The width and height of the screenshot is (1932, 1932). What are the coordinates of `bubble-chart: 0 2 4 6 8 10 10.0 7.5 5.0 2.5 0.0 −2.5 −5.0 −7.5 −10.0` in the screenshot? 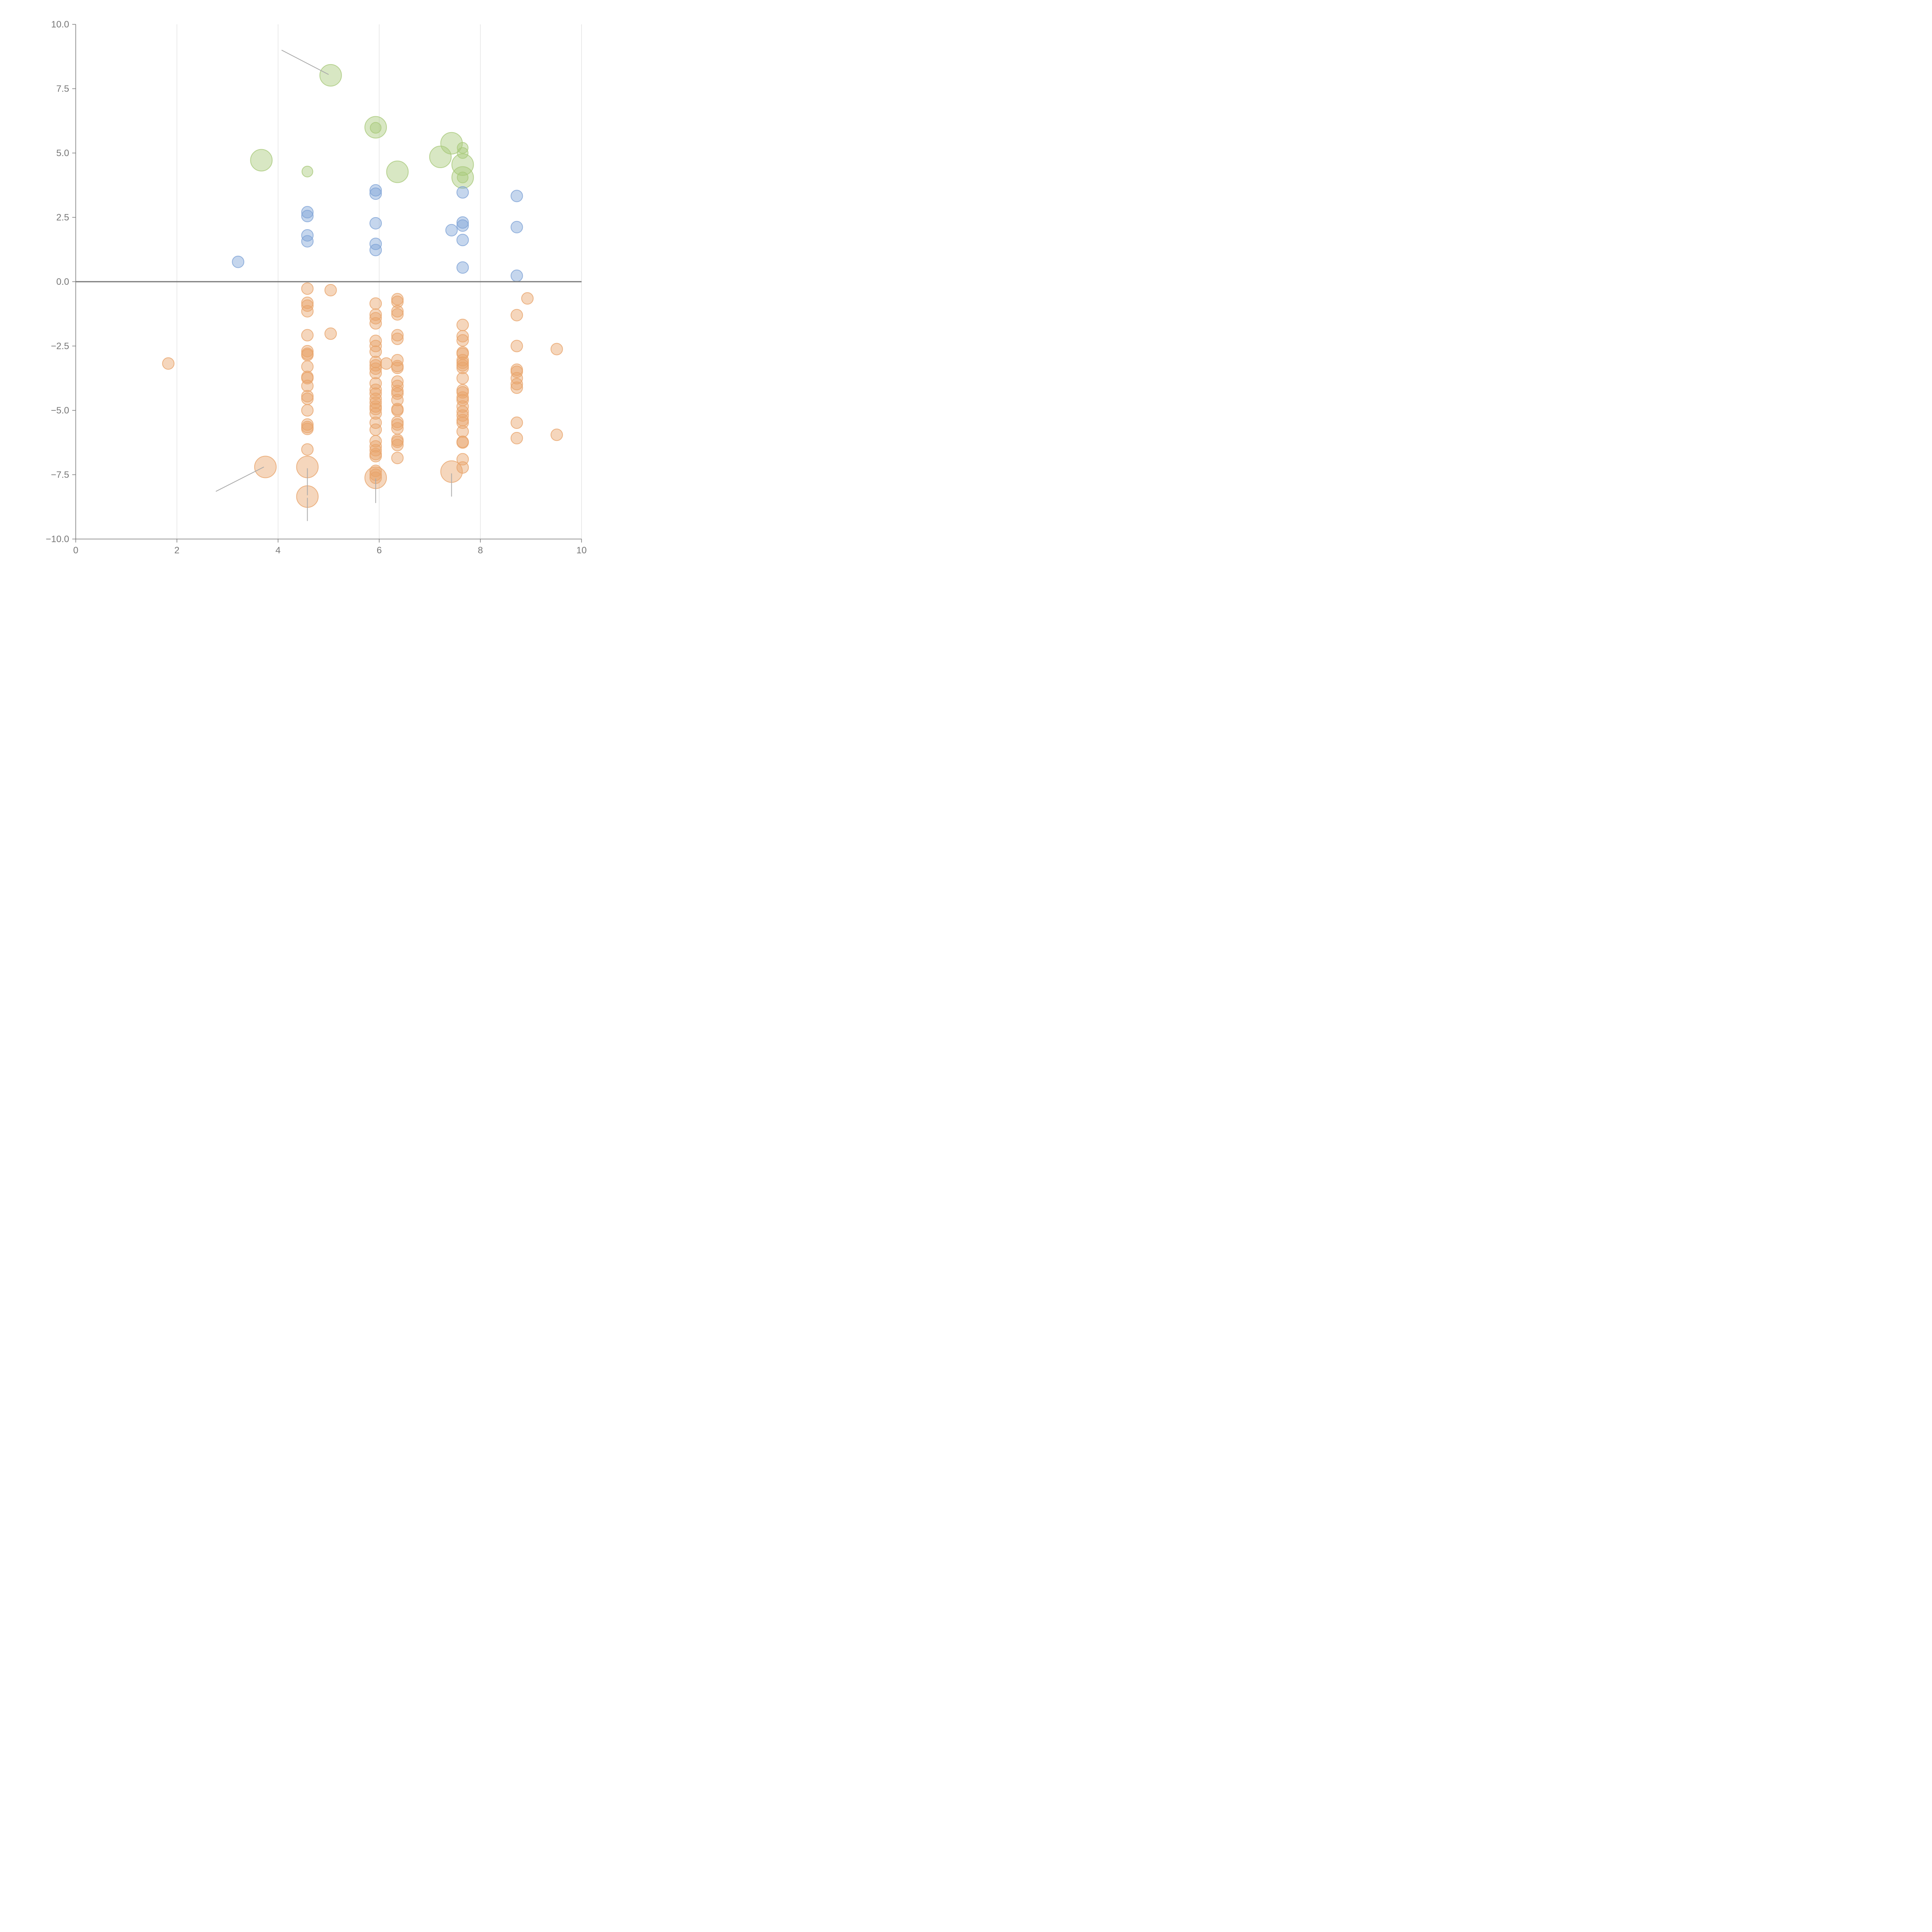 It's located at (300, 300).